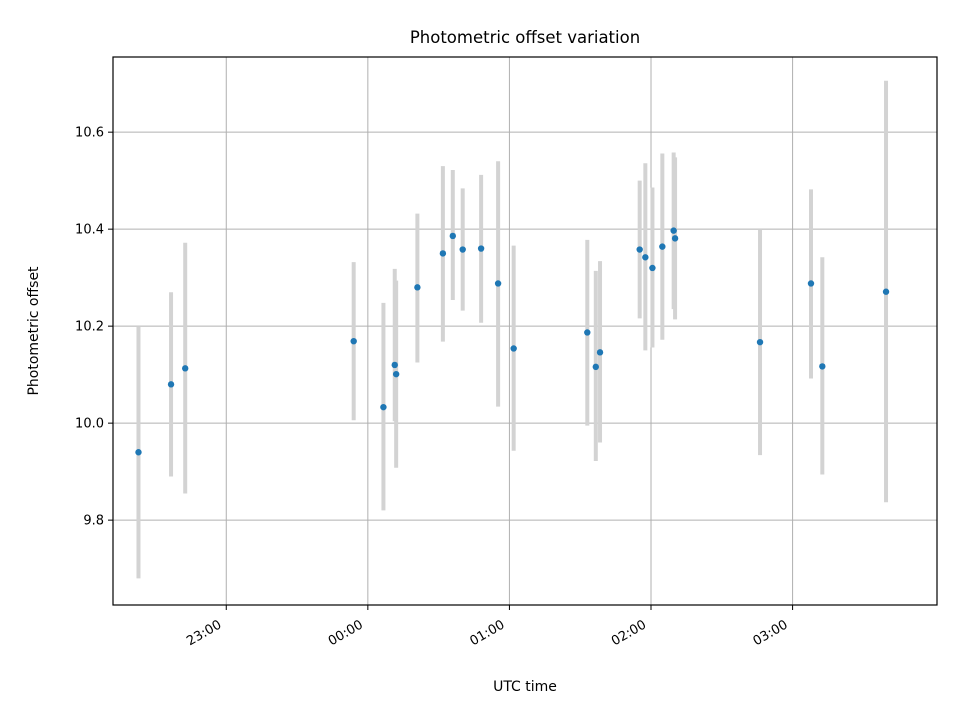  I want to click on y-tick-label: 9.8, so click(93, 521).